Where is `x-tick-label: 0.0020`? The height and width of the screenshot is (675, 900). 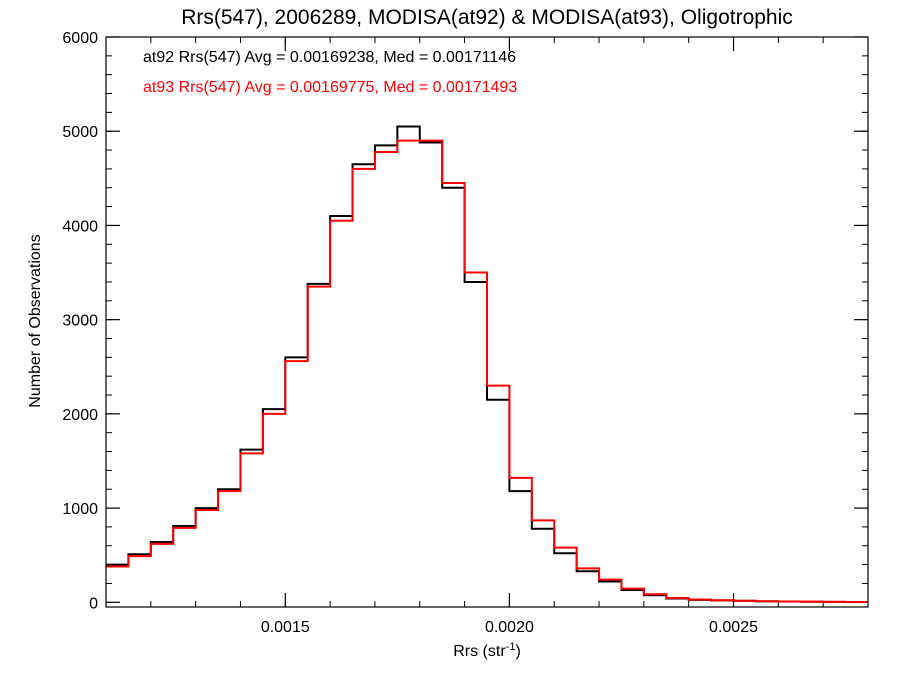 x-tick-label: 0.0020 is located at coordinates (509, 627).